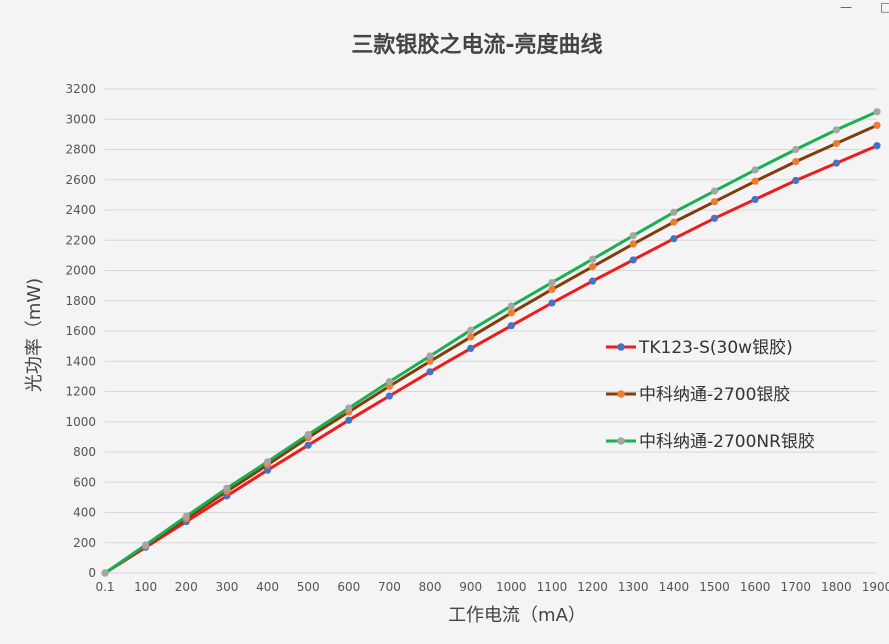 The width and height of the screenshot is (889, 644). I want to click on x-tick-label: 0.1, so click(104, 587).